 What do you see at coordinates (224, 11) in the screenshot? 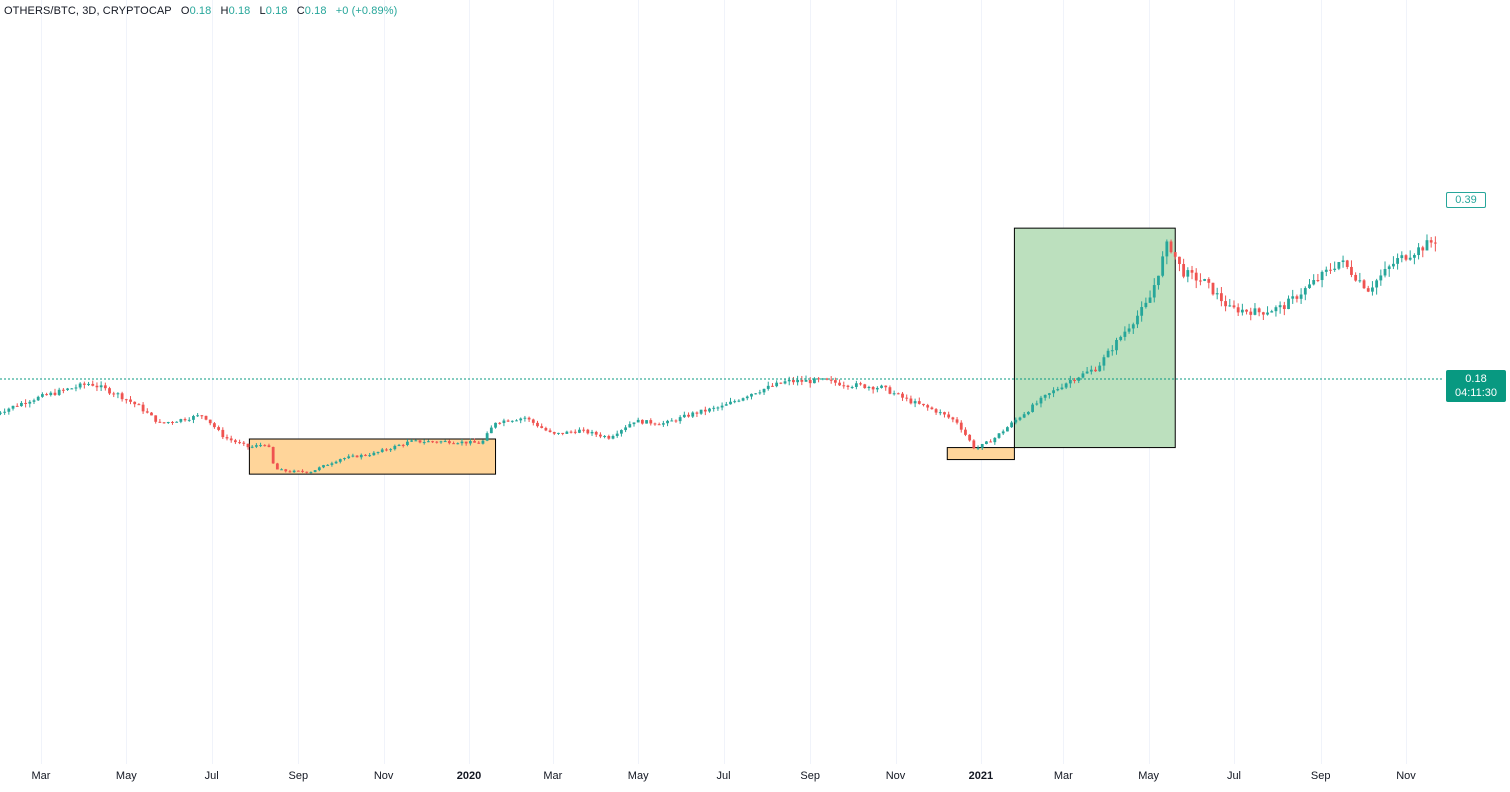
I see `high-label: H` at bounding box center [224, 11].